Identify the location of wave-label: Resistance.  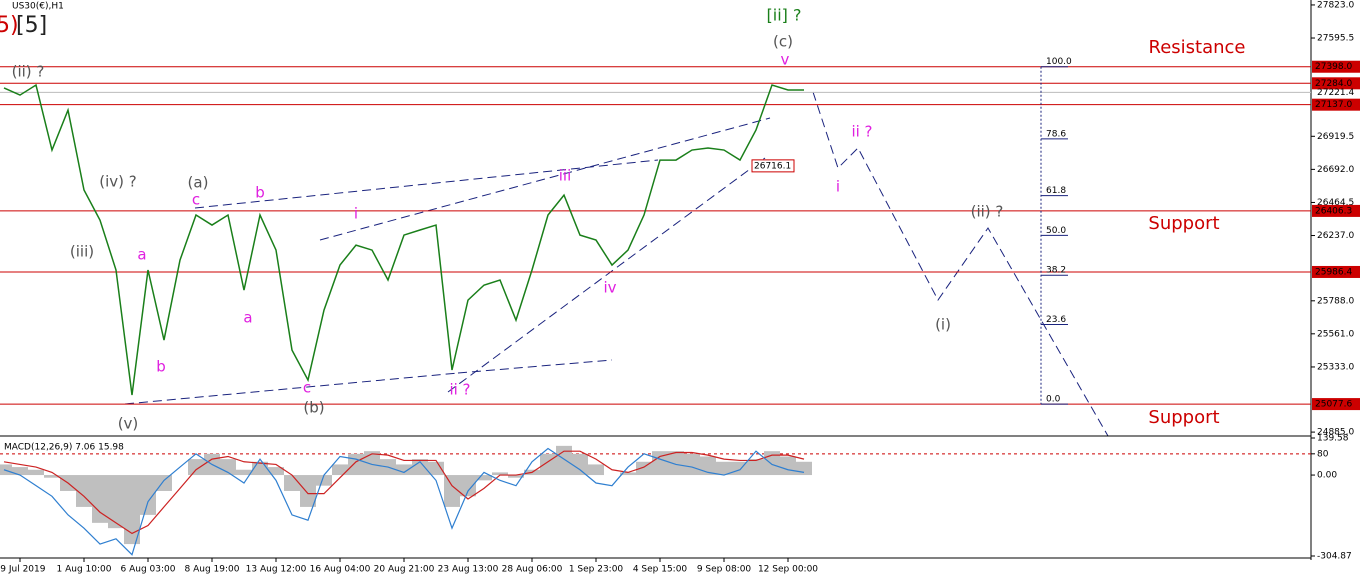
(1197, 47).